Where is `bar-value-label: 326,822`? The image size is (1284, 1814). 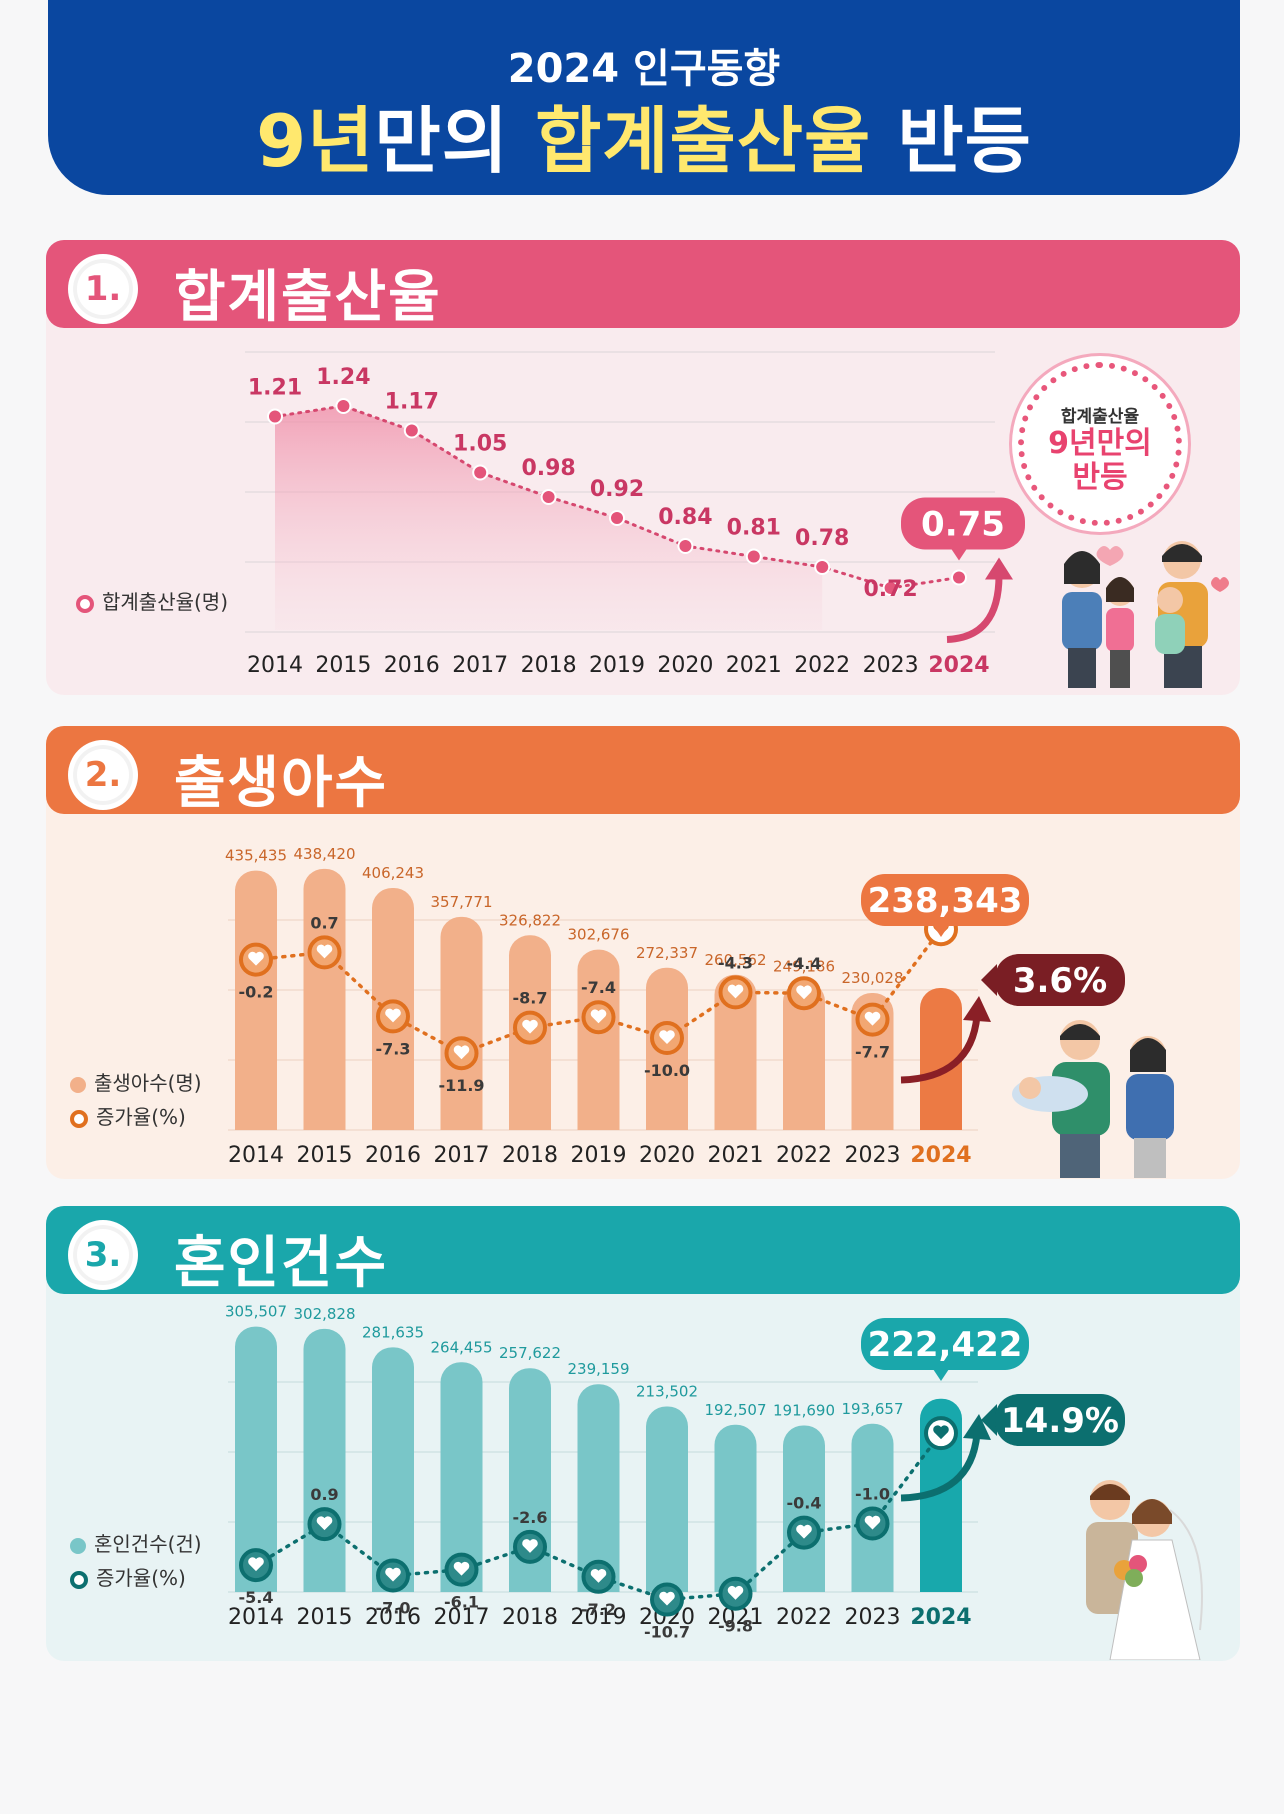
bar-value-label: 326,822 is located at coordinates (530, 920).